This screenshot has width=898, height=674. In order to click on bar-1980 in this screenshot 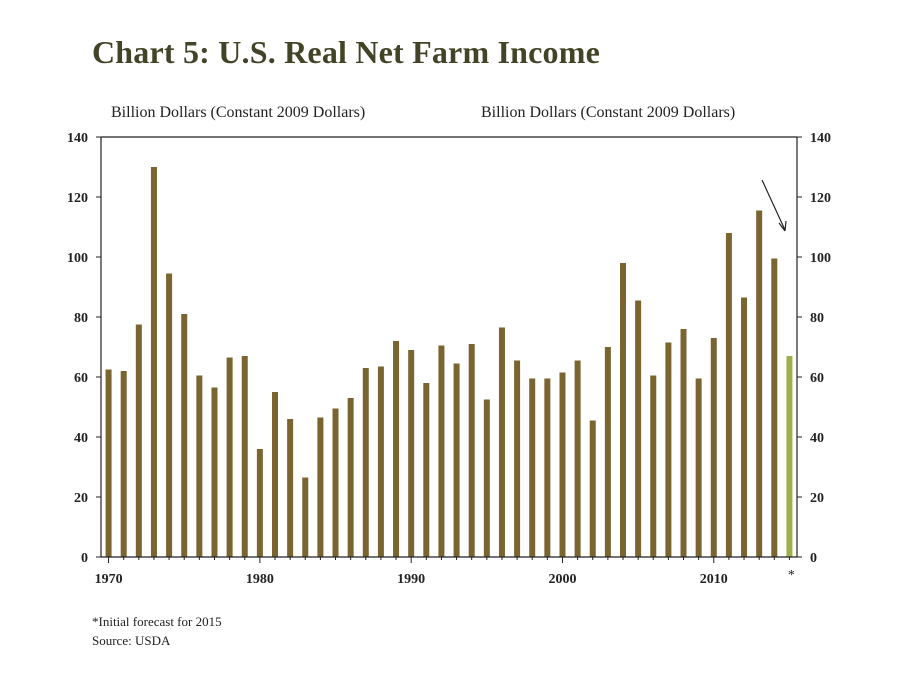, I will do `click(259, 503)`.